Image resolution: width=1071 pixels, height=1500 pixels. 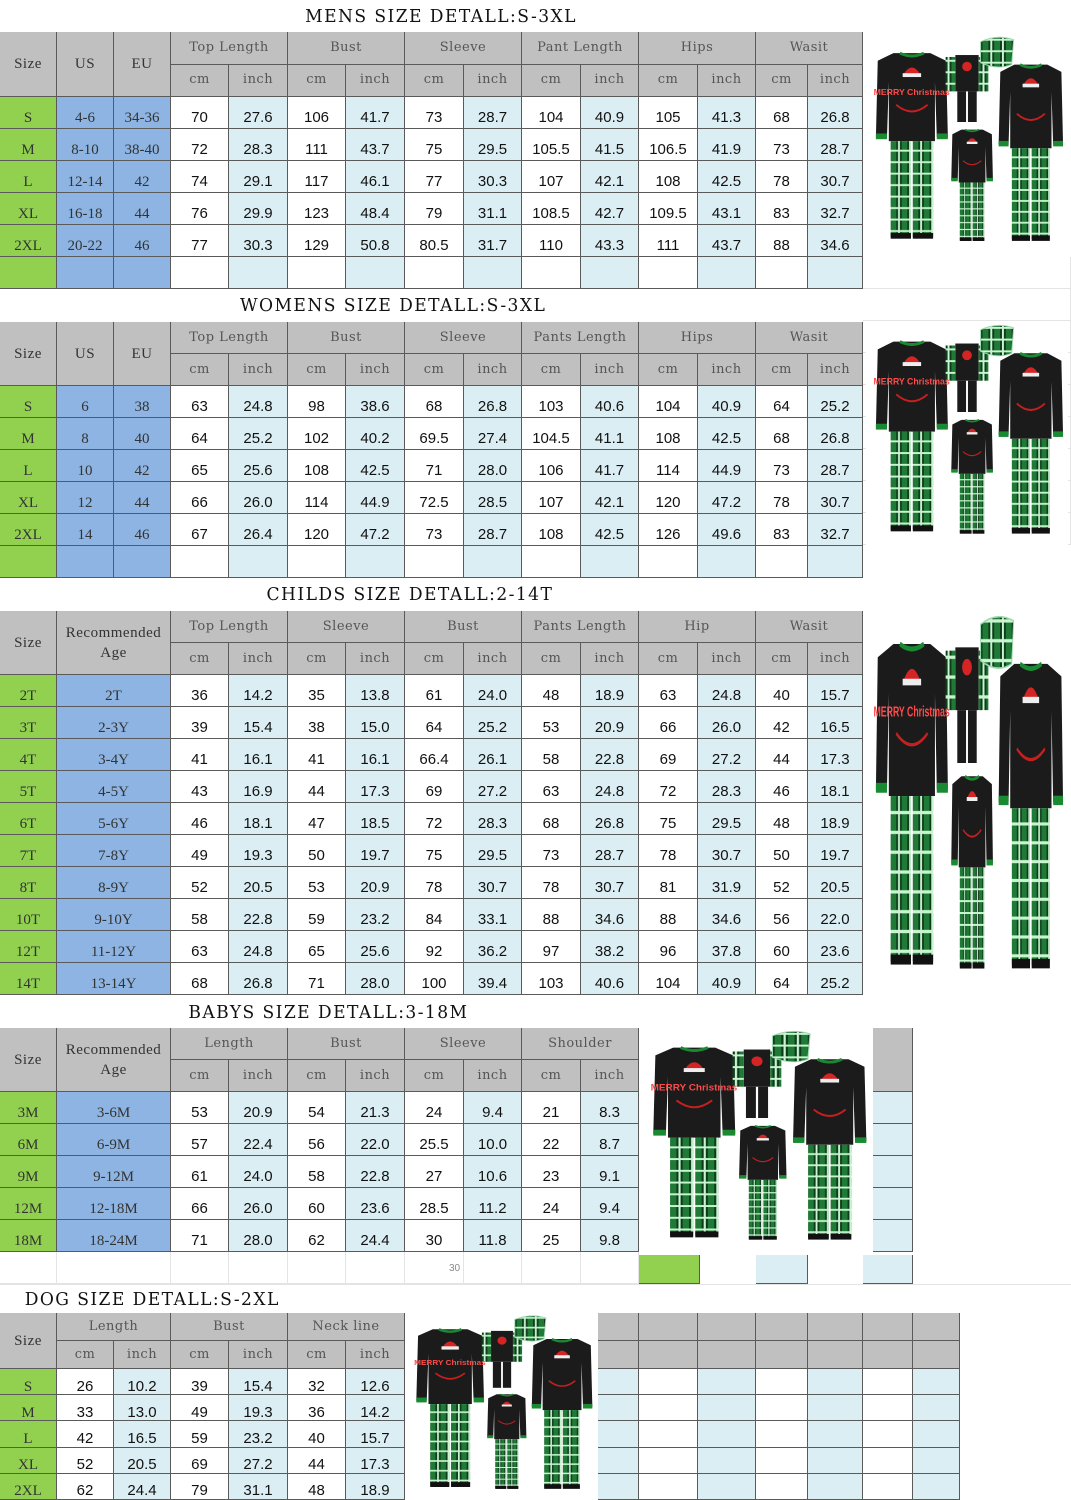 What do you see at coordinates (727, 819) in the screenshot?
I see `childs-value-cell: 29.5` at bounding box center [727, 819].